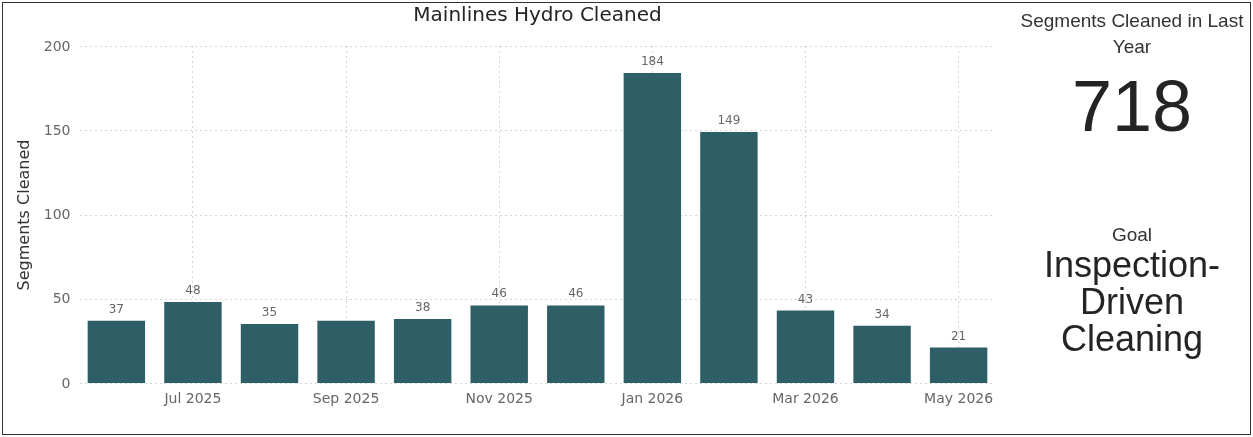 This screenshot has height=437, width=1253. What do you see at coordinates (805, 298) in the screenshot?
I see `data-label: 43` at bounding box center [805, 298].